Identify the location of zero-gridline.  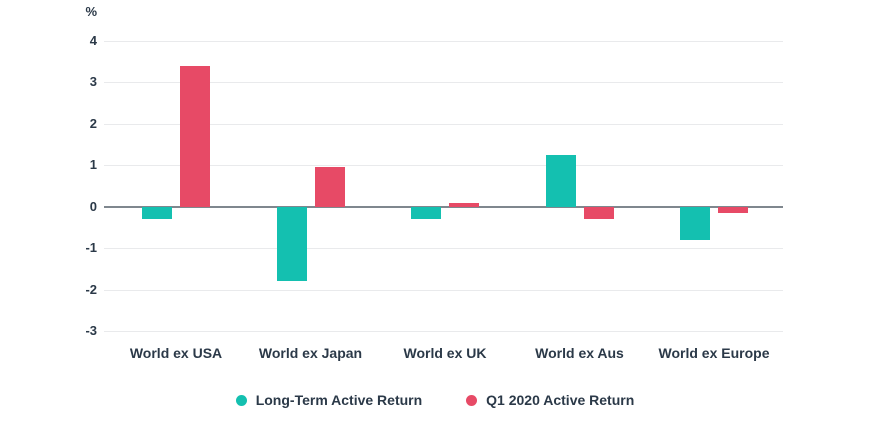
(443, 206).